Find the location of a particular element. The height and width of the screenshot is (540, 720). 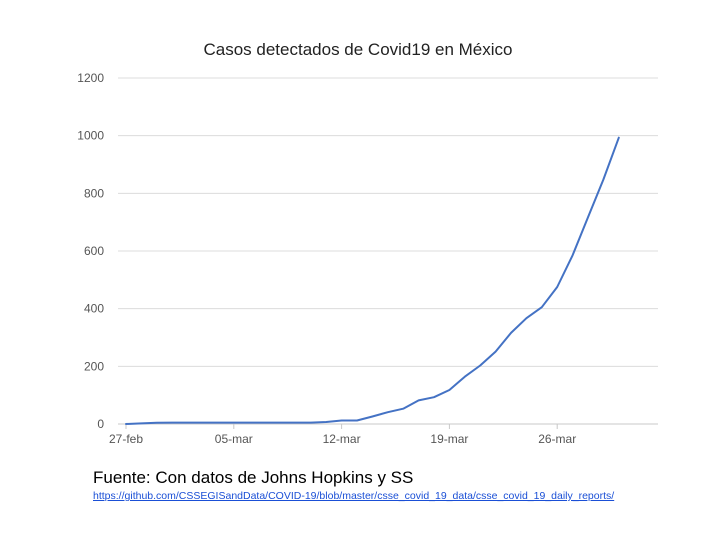

y-tick-label: 200 is located at coordinates (94, 366).